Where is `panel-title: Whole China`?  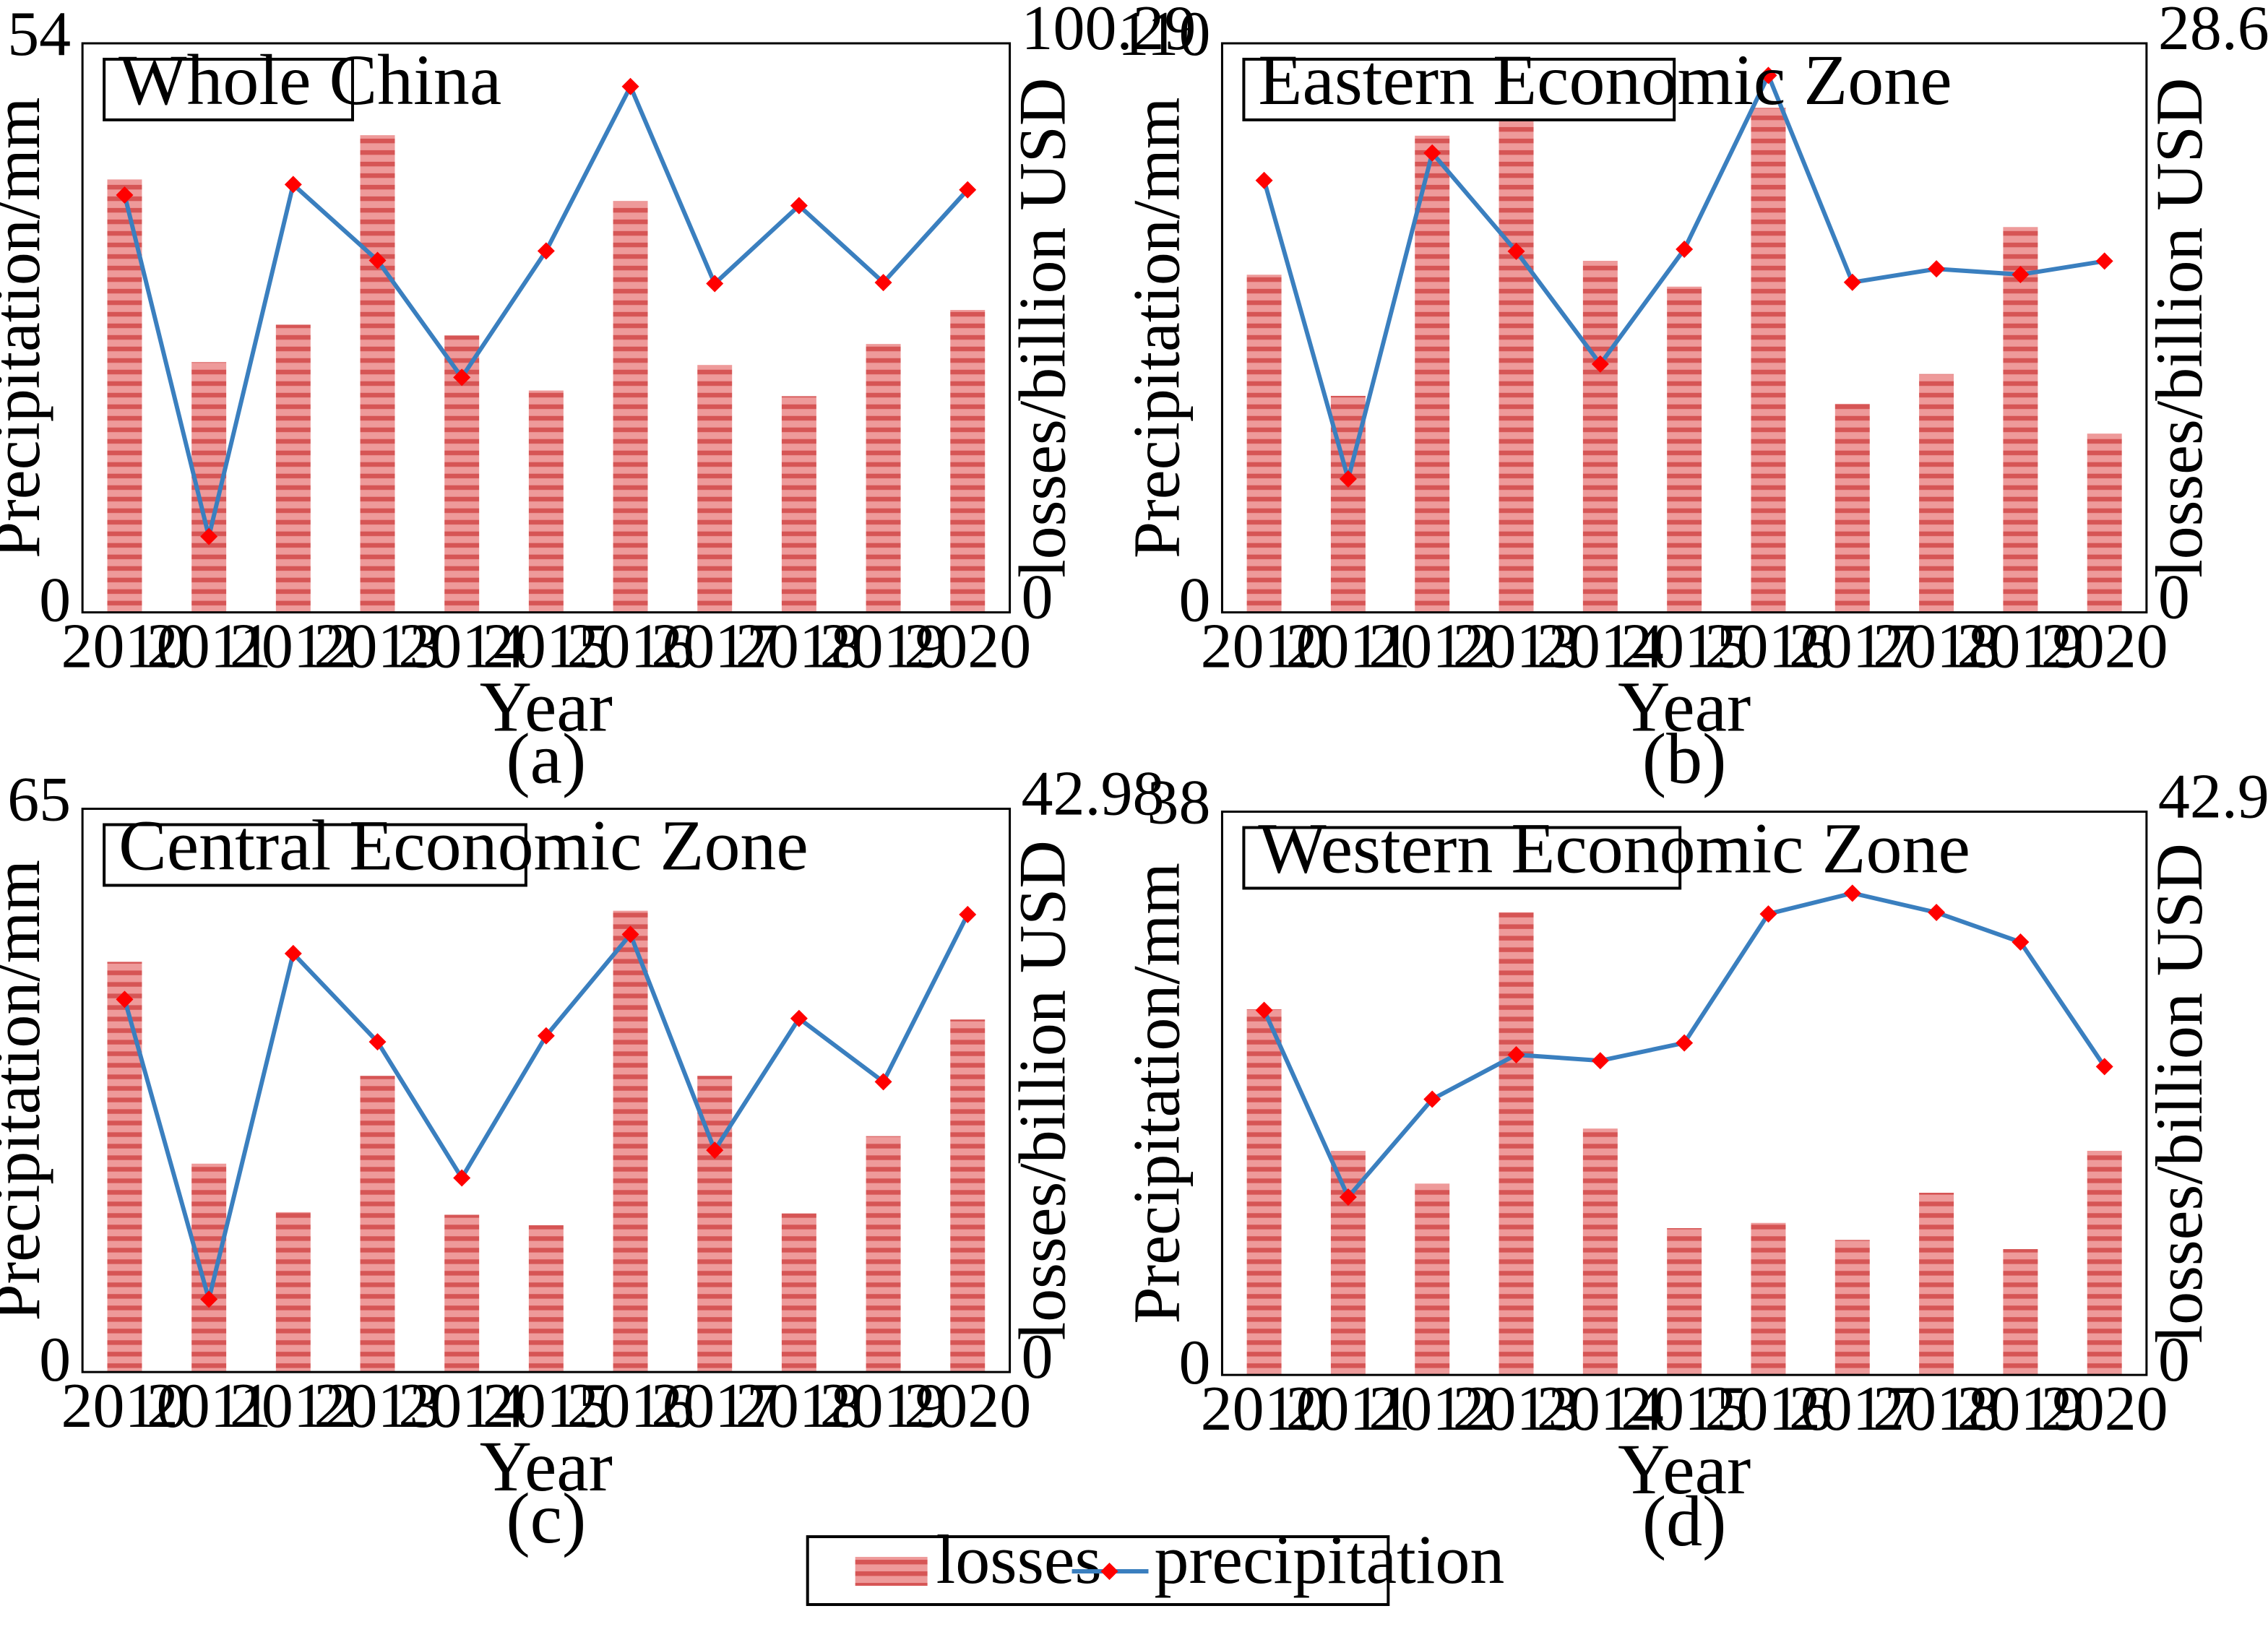 panel-title: Whole China is located at coordinates (309, 80).